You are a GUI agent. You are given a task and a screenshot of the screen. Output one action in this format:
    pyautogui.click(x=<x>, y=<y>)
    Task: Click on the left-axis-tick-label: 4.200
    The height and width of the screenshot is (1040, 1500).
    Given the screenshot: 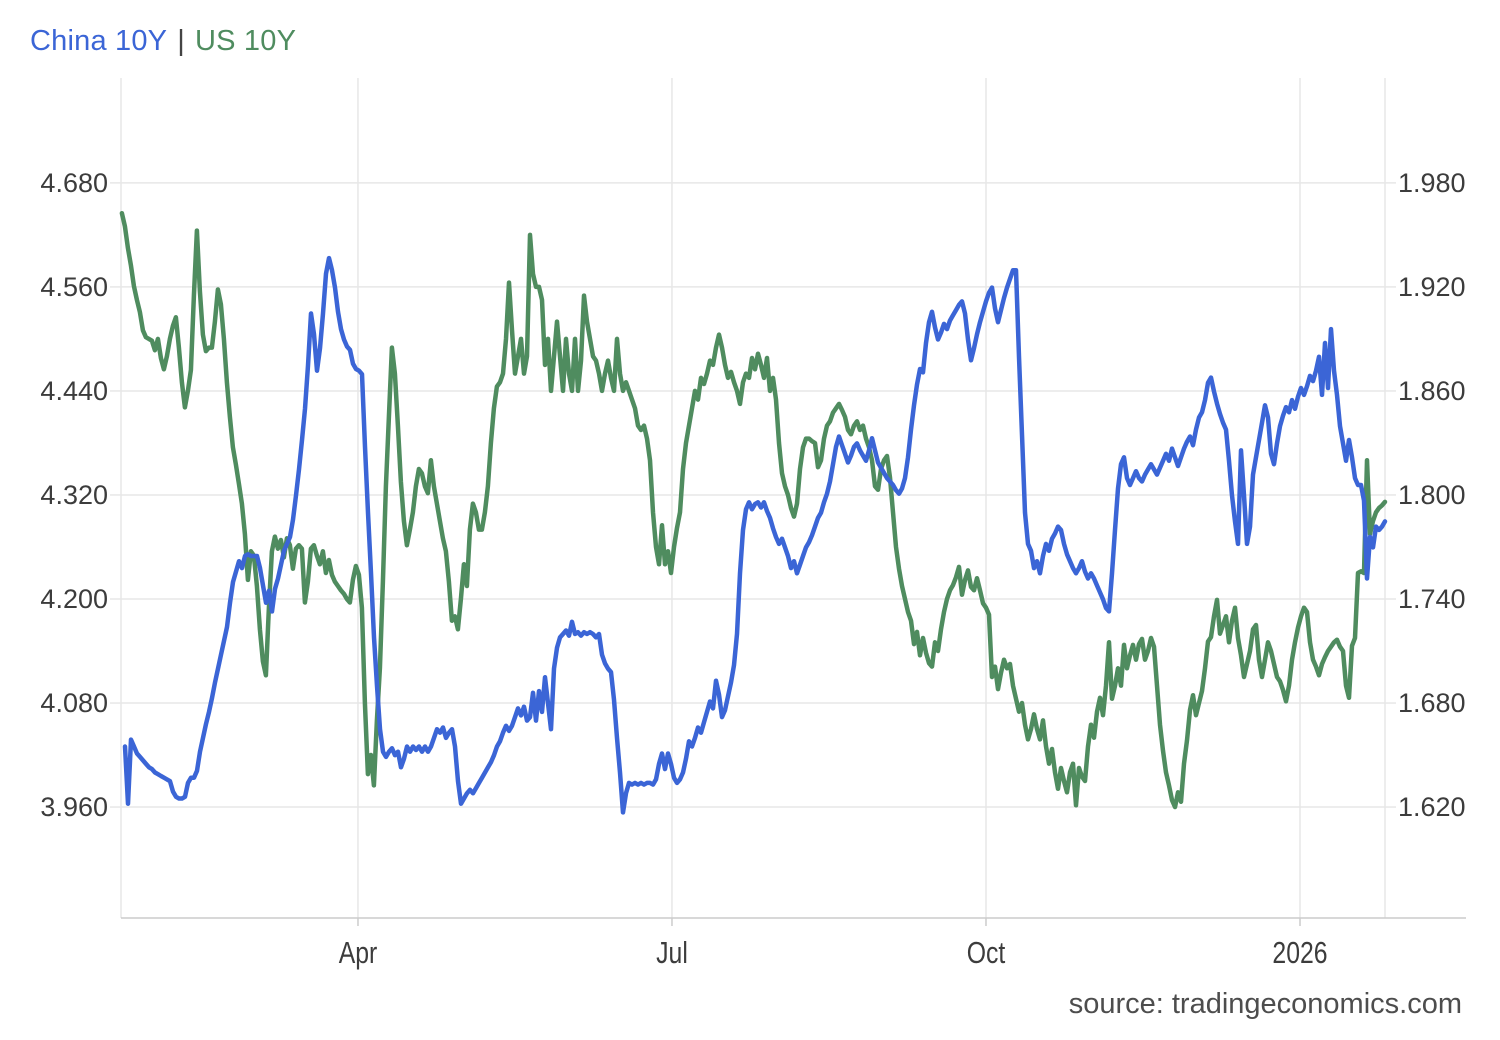 What is the action you would take?
    pyautogui.click(x=74, y=599)
    